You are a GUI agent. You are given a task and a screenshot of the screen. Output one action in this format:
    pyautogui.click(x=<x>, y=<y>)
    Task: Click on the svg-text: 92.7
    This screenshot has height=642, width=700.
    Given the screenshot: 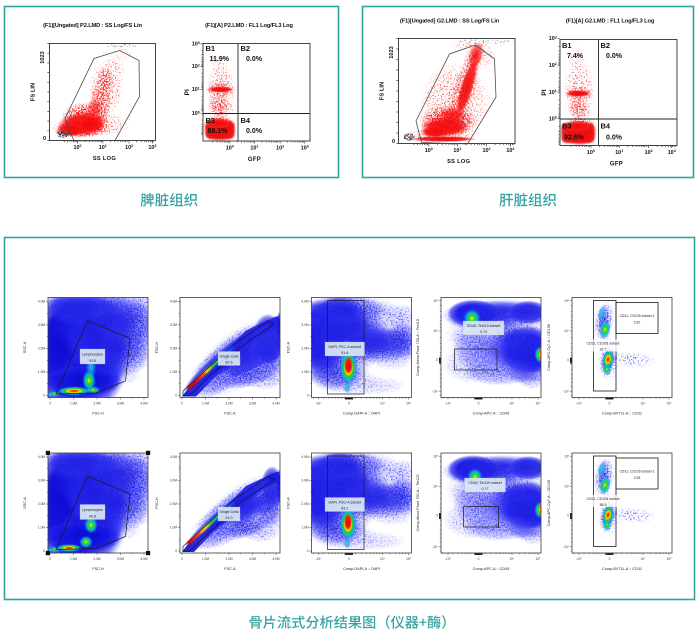 What is the action you would take?
    pyautogui.click(x=603, y=350)
    